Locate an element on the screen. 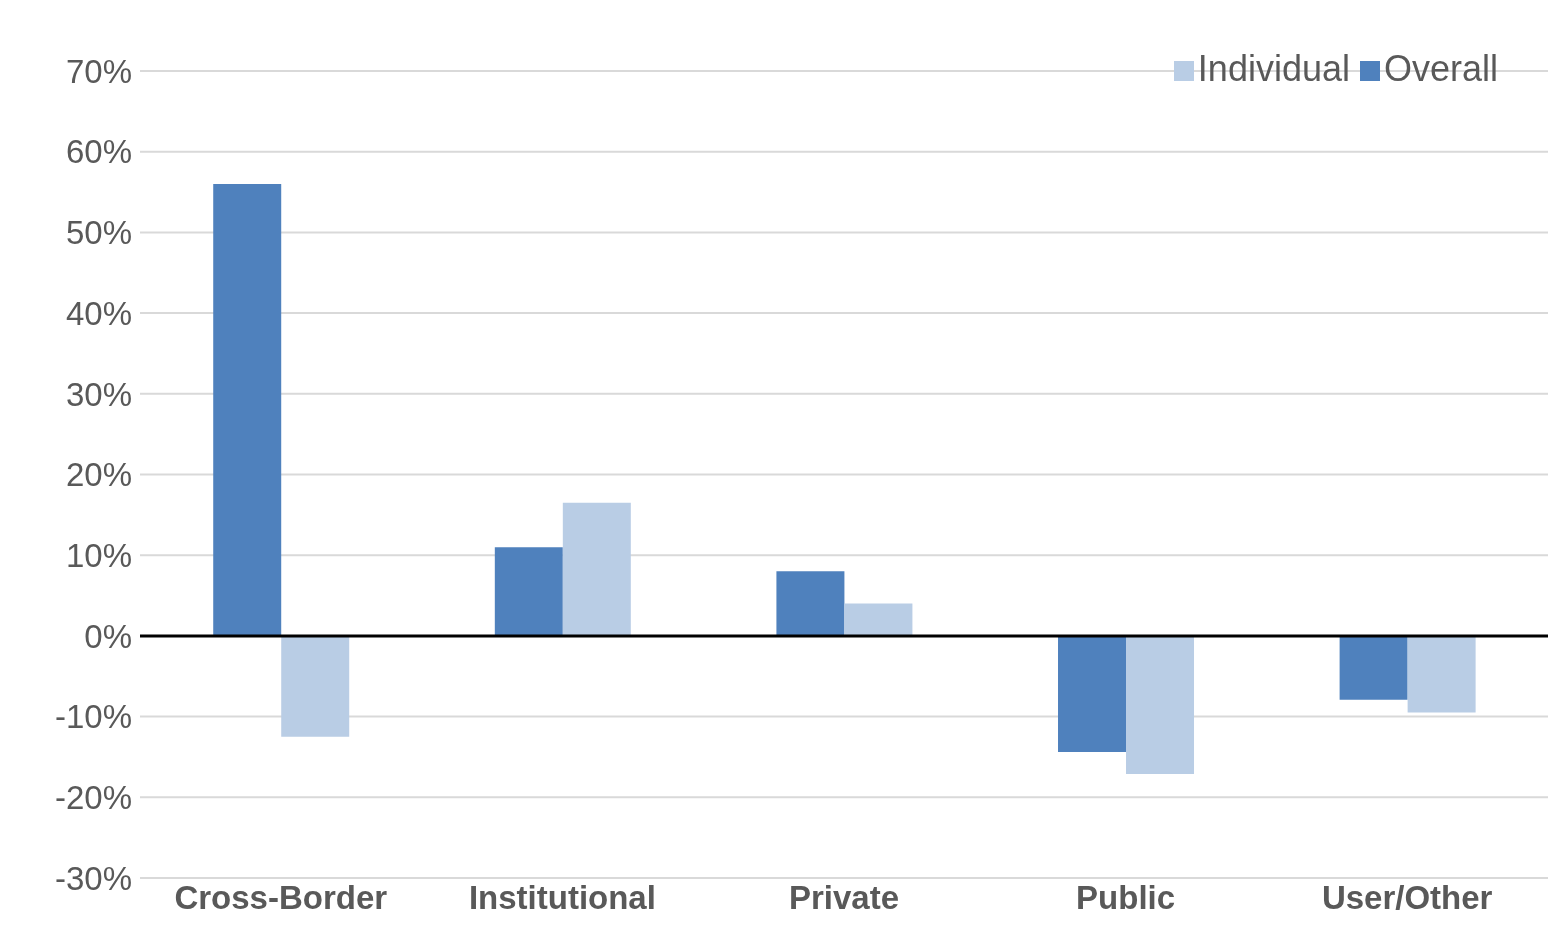  y-tick-label: 10% is located at coordinates (98, 555).